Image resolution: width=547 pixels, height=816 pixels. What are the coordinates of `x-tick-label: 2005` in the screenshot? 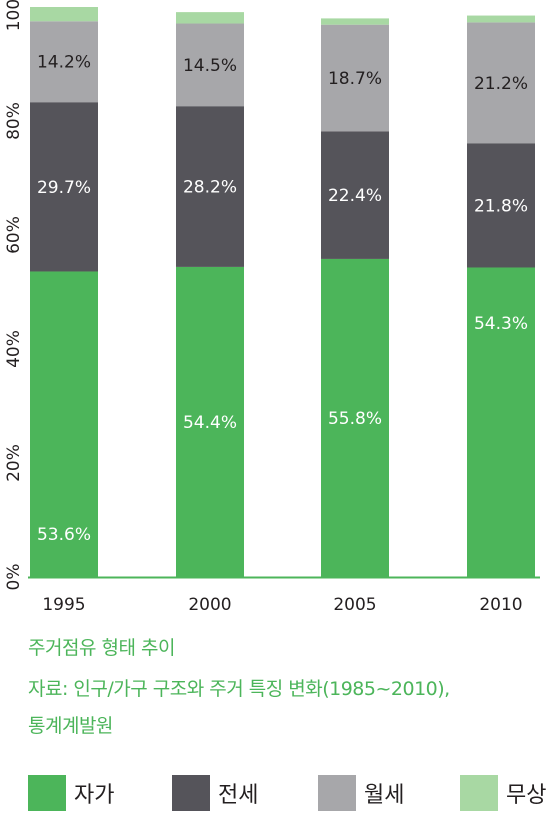 It's located at (354, 605).